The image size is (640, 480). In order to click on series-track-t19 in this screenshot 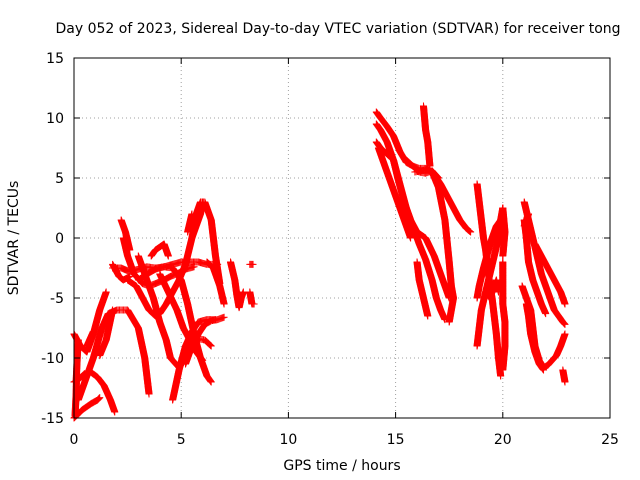, I will do `click(159, 250)`.